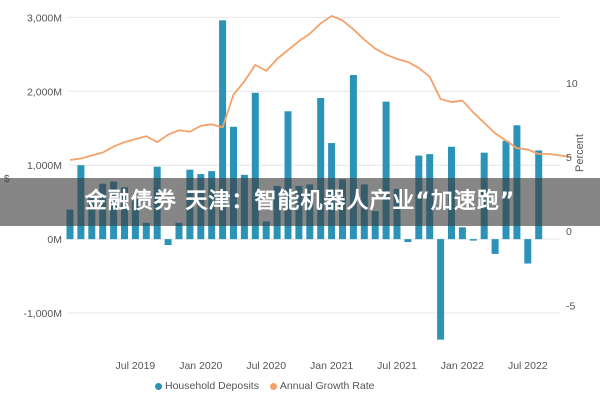 The image size is (600, 400). Describe the element at coordinates (266, 366) in the screenshot. I see `x-tick-label: Jul 2020` at that location.